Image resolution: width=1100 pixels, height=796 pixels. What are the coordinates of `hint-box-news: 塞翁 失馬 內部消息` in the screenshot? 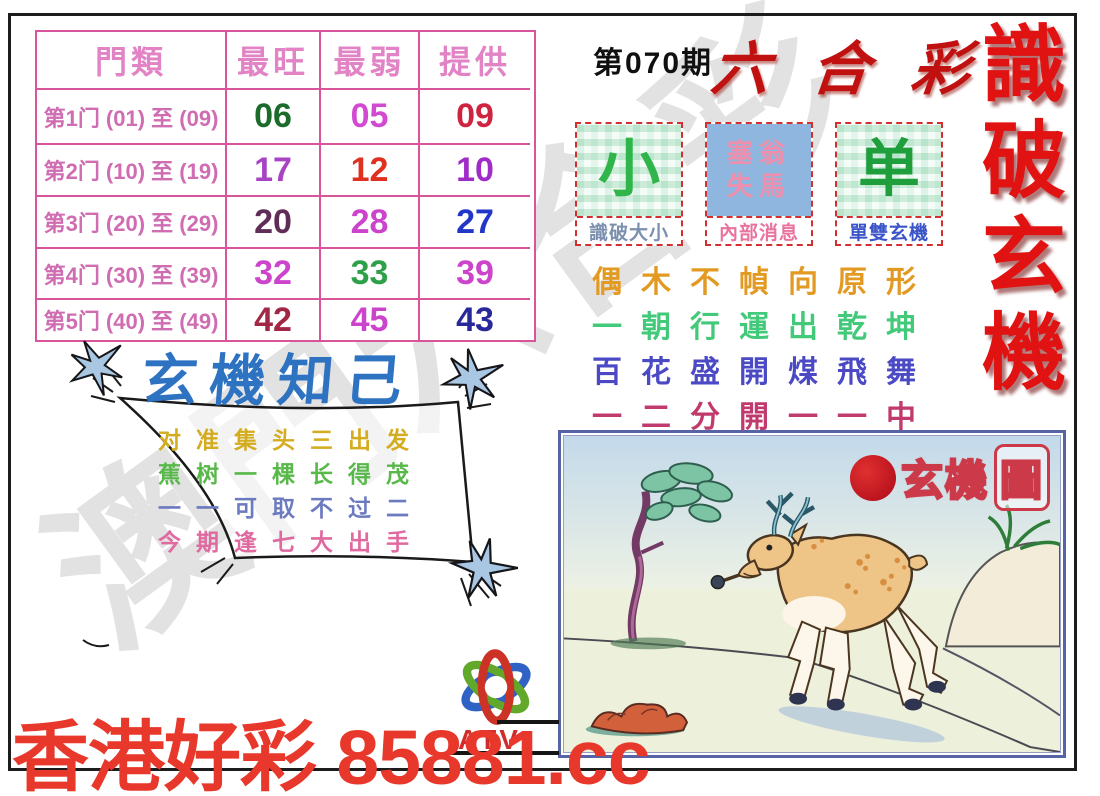 It's located at (759, 184).